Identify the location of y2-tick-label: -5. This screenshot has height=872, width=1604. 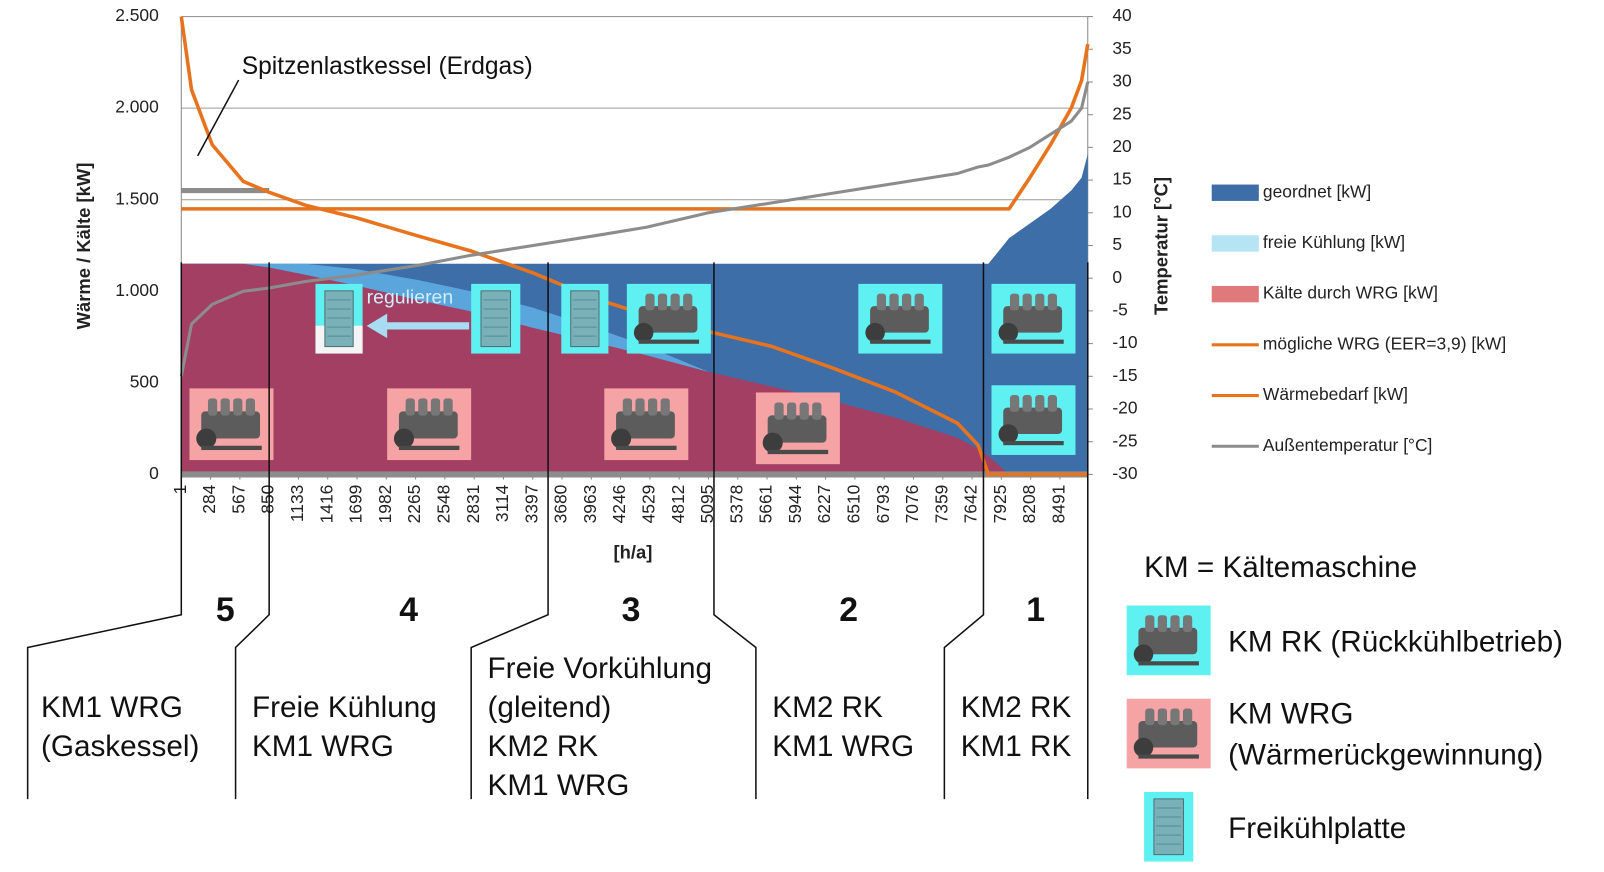
(1119, 309).